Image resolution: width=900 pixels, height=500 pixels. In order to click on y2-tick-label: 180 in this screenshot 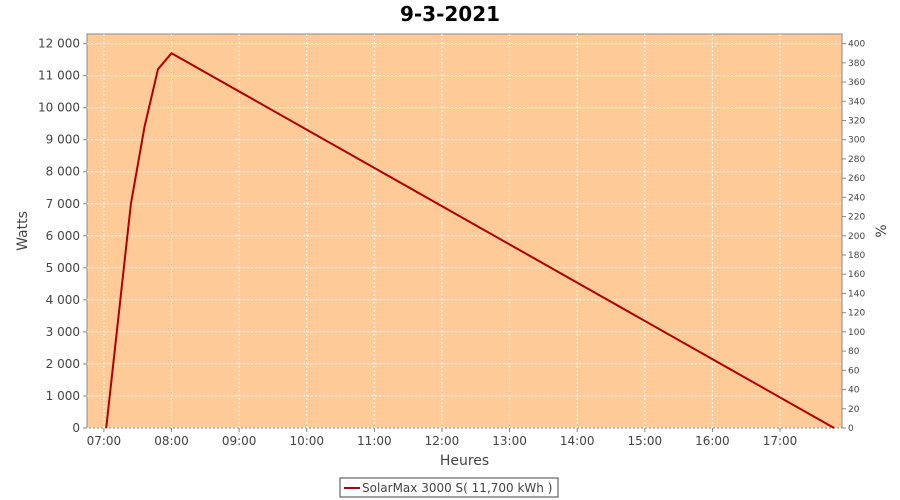, I will do `click(856, 256)`.